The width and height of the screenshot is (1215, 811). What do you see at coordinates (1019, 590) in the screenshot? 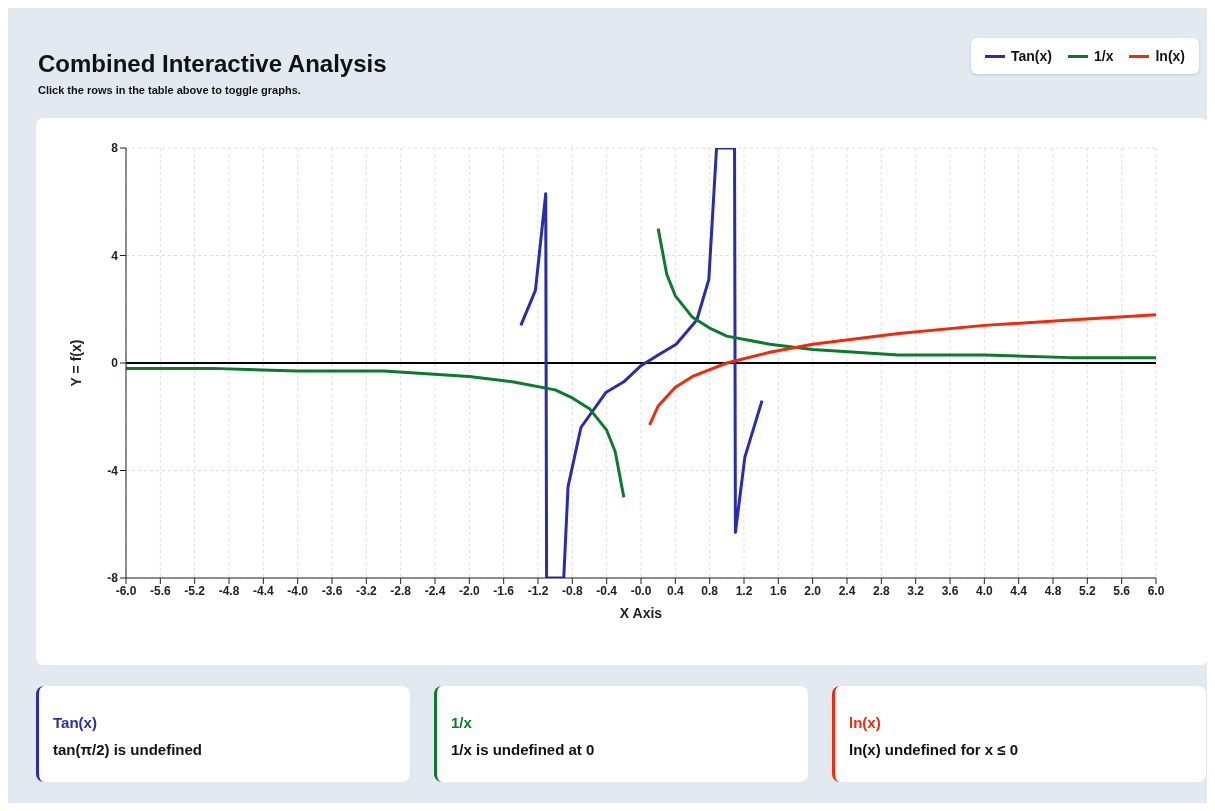
I see `x-tick-label: 4.4` at bounding box center [1019, 590].